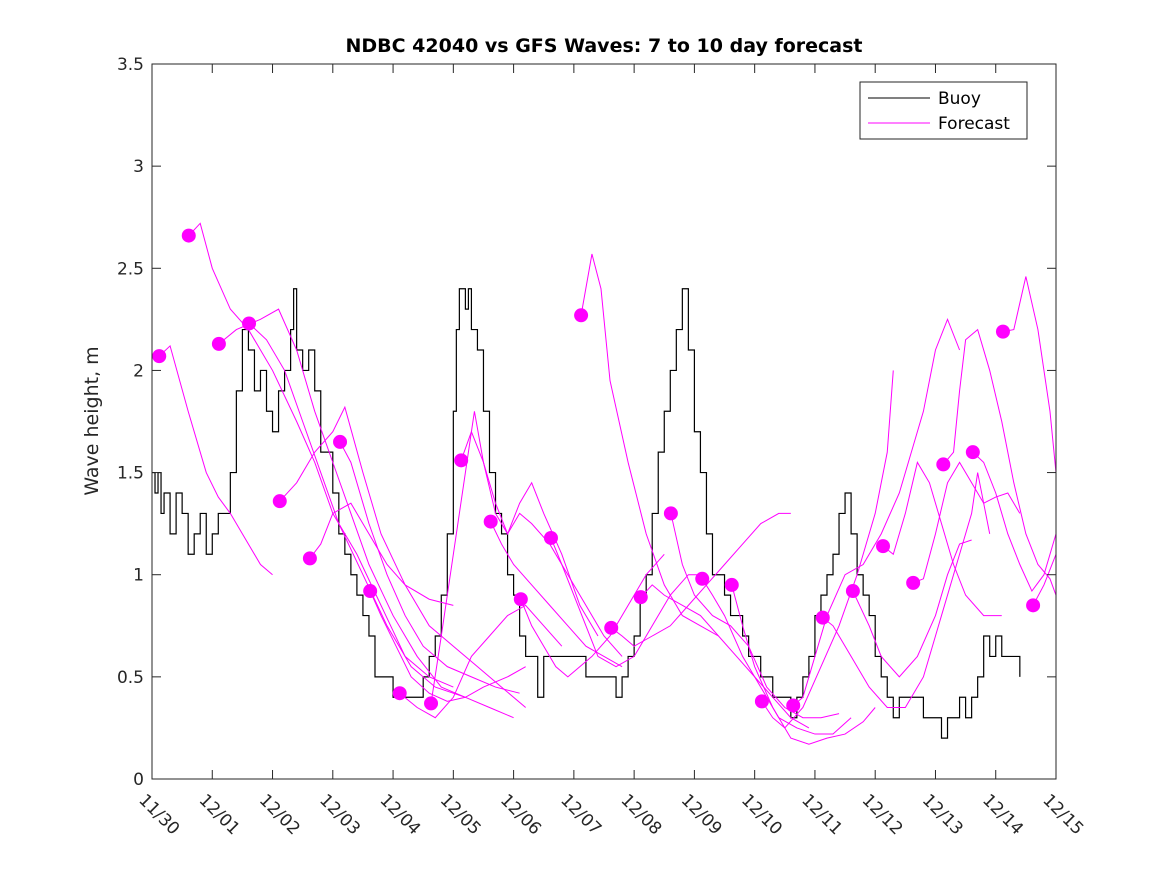  Describe the element at coordinates (92, 420) in the screenshot. I see `y-axis-label: Wave height, m` at that location.